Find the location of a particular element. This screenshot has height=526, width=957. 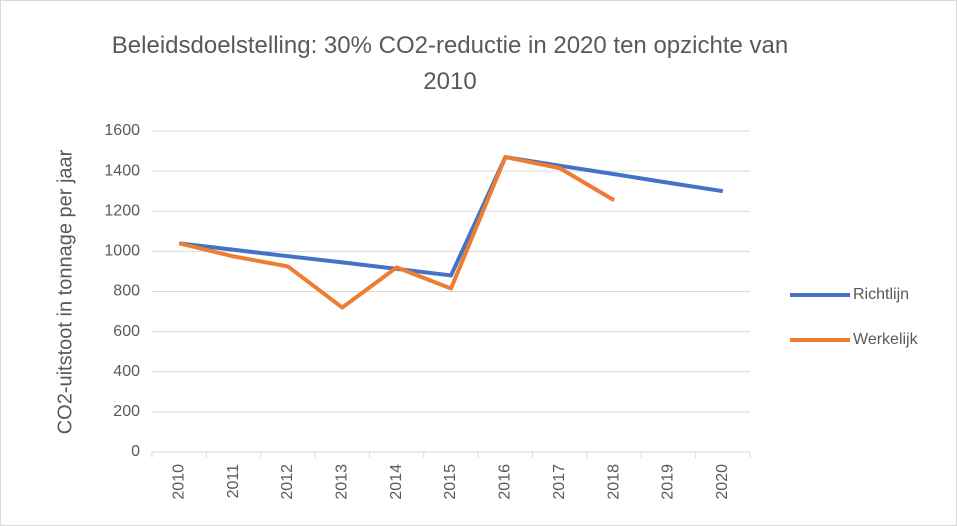

x-tick-label: 2013 is located at coordinates (341, 482).